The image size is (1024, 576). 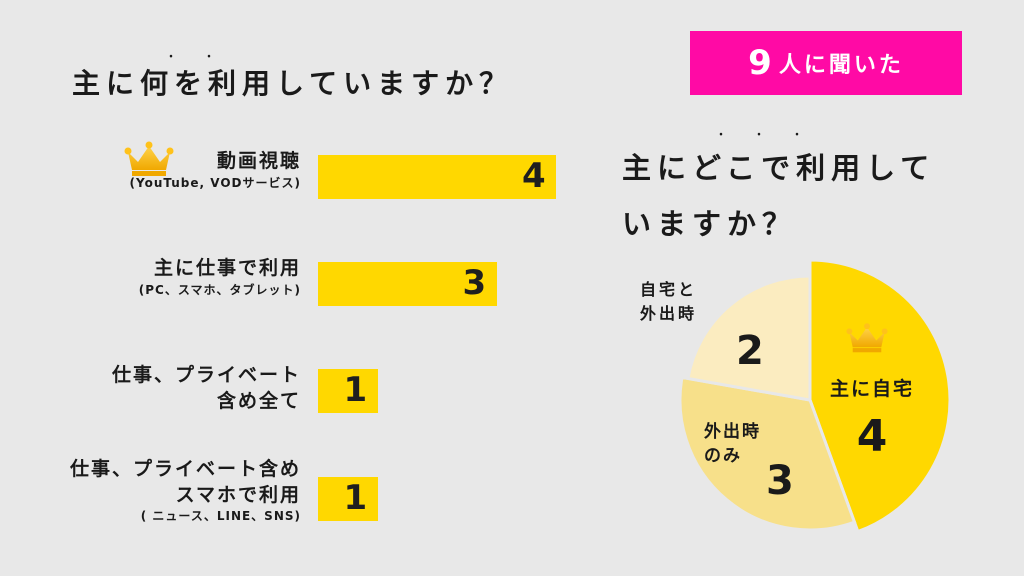 I want to click on bar-label-main: 主に仕事で利用, so click(x=227, y=268).